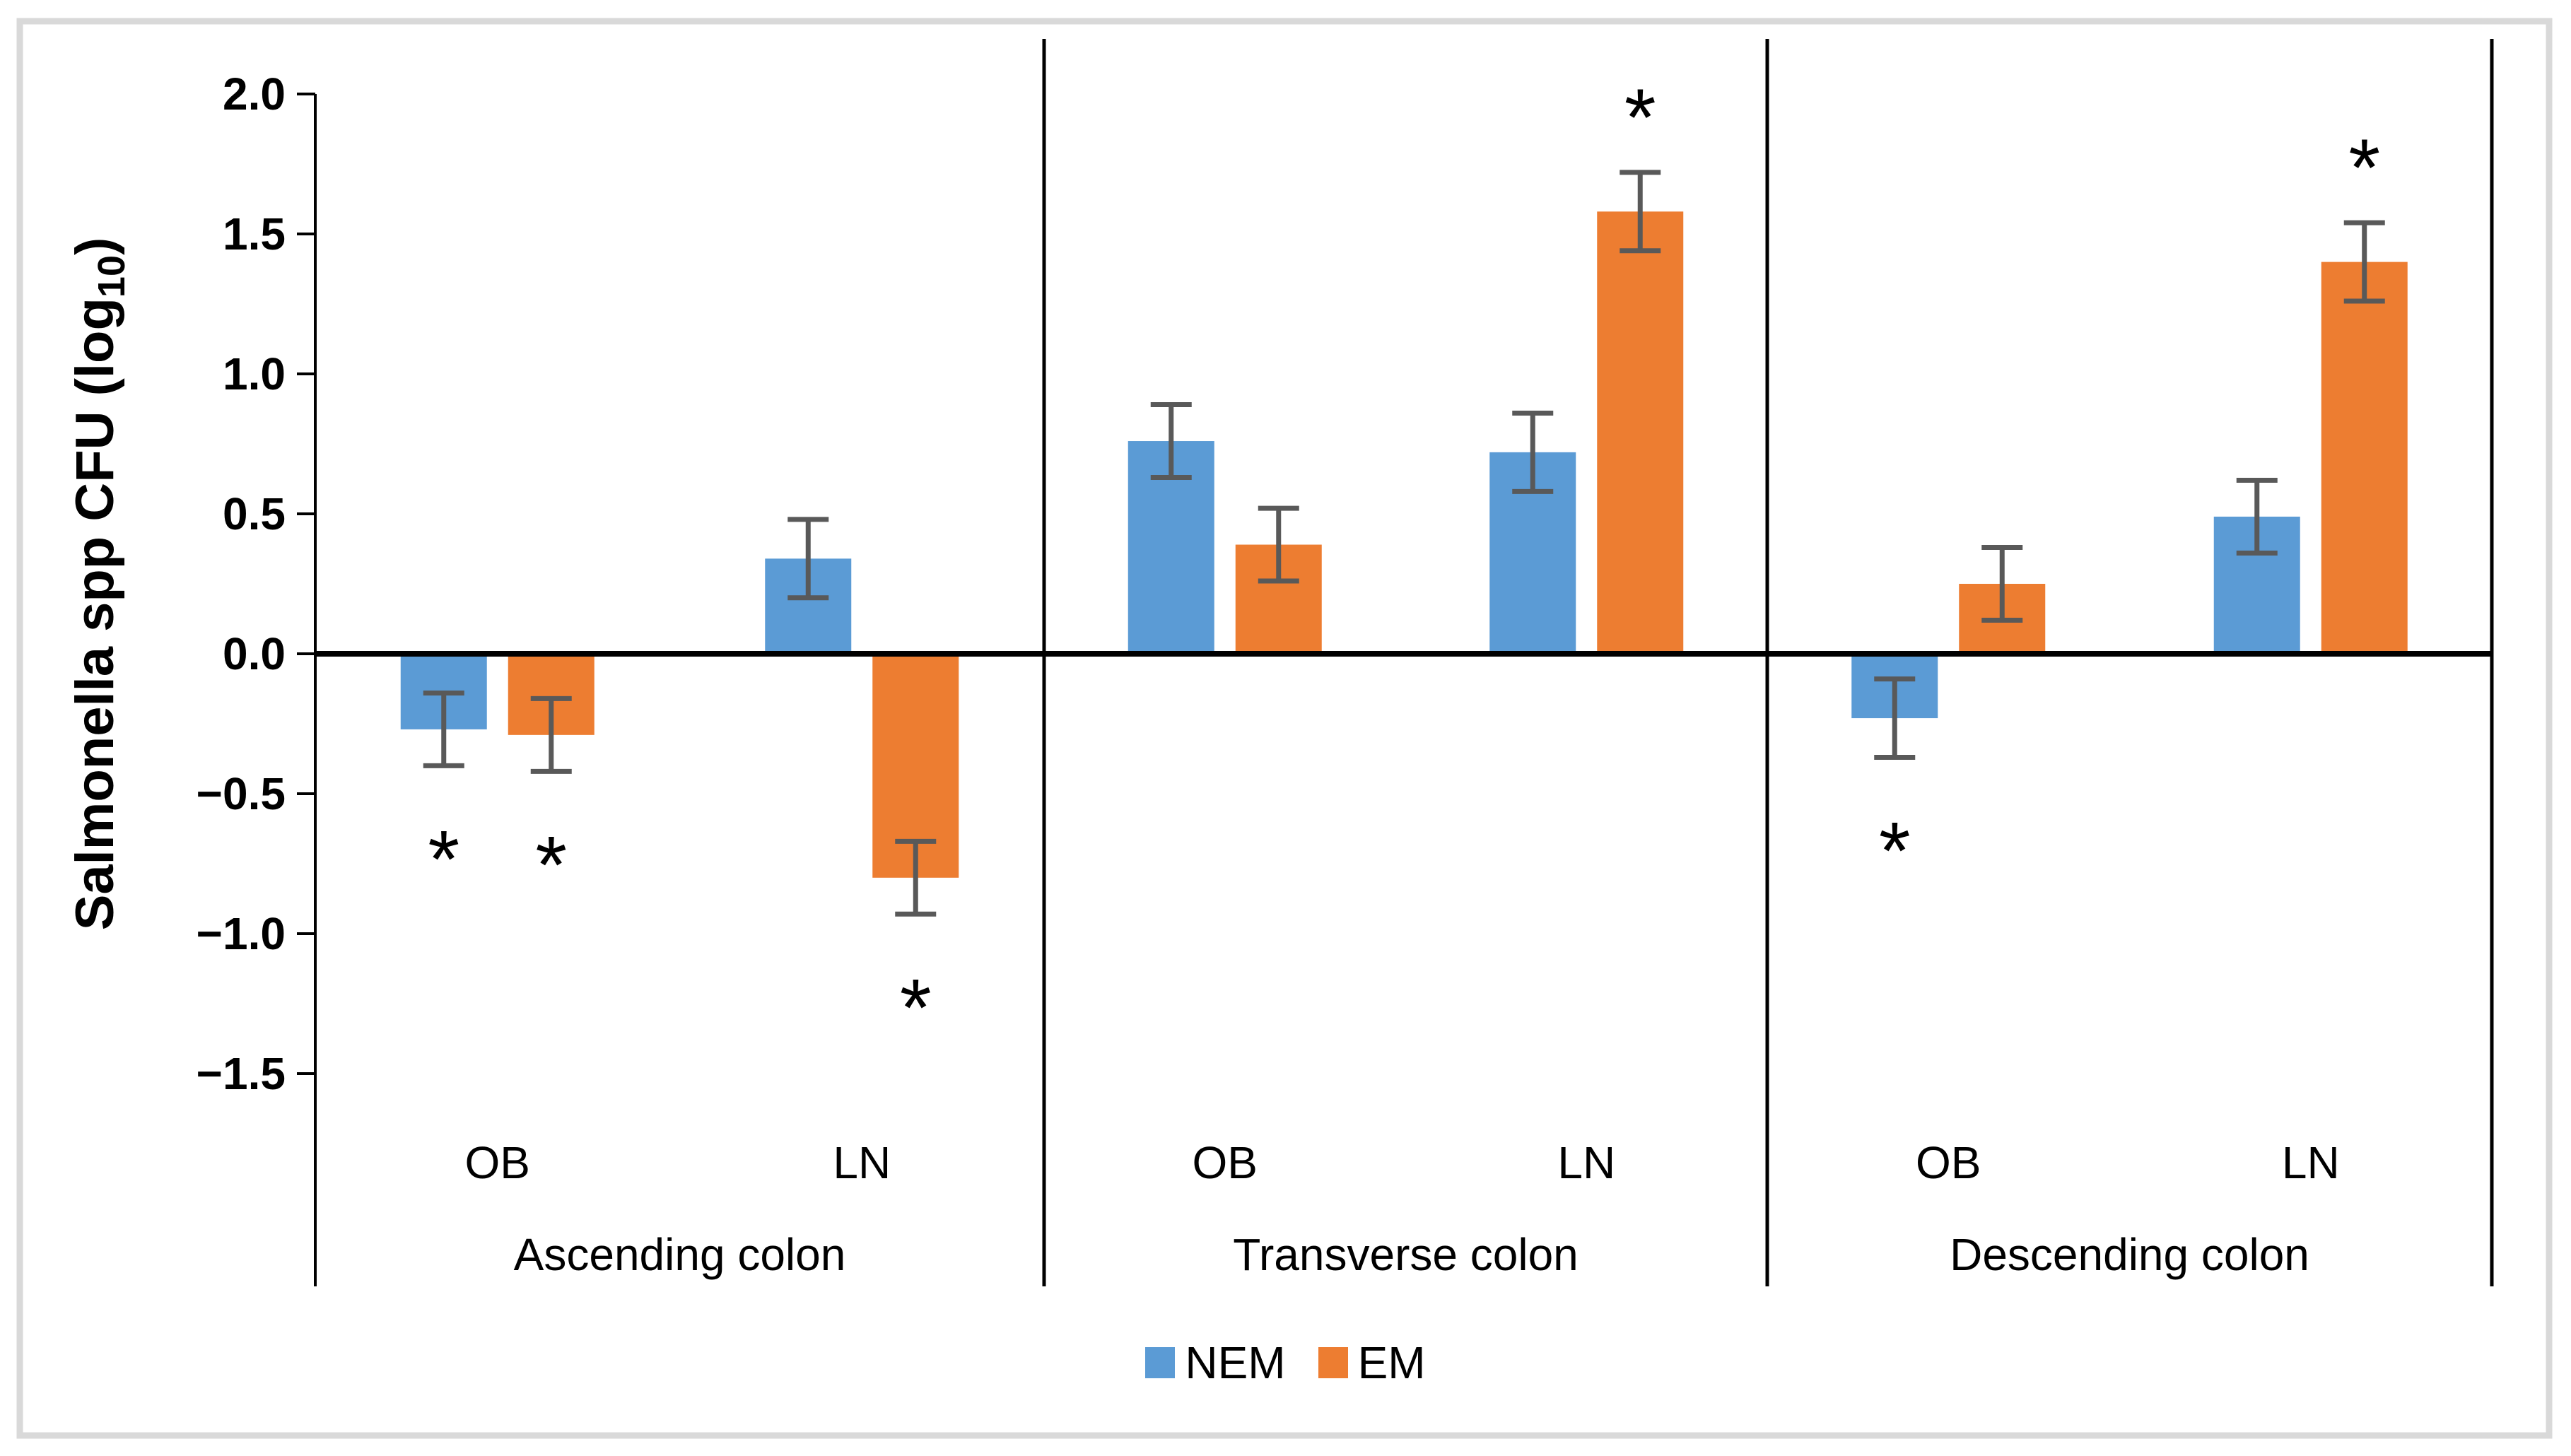 The width and height of the screenshot is (2571, 1456). What do you see at coordinates (1949, 1162) in the screenshot?
I see `category-label-descending-colon-ob: OB` at bounding box center [1949, 1162].